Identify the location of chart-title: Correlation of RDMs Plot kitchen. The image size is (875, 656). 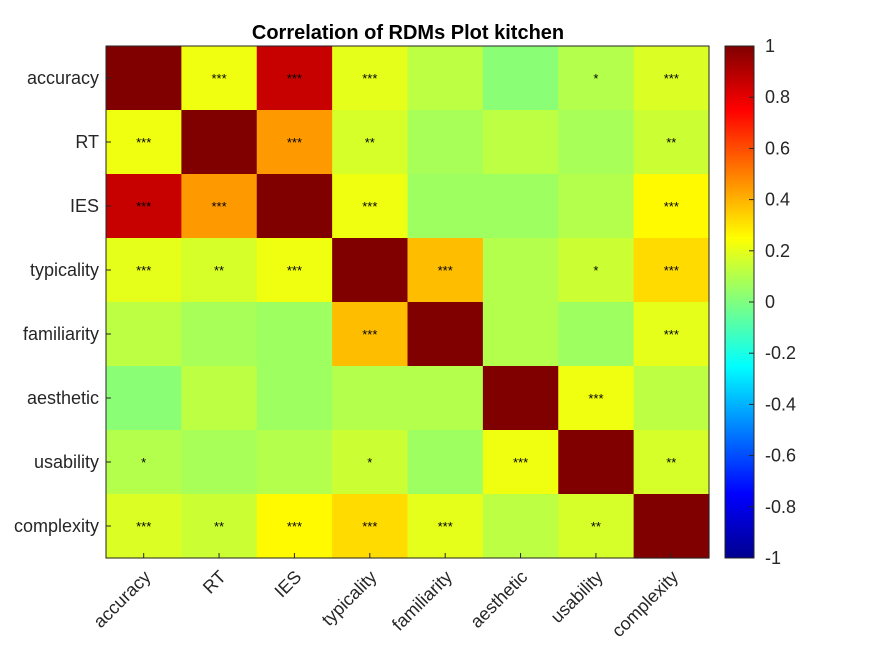
(408, 33).